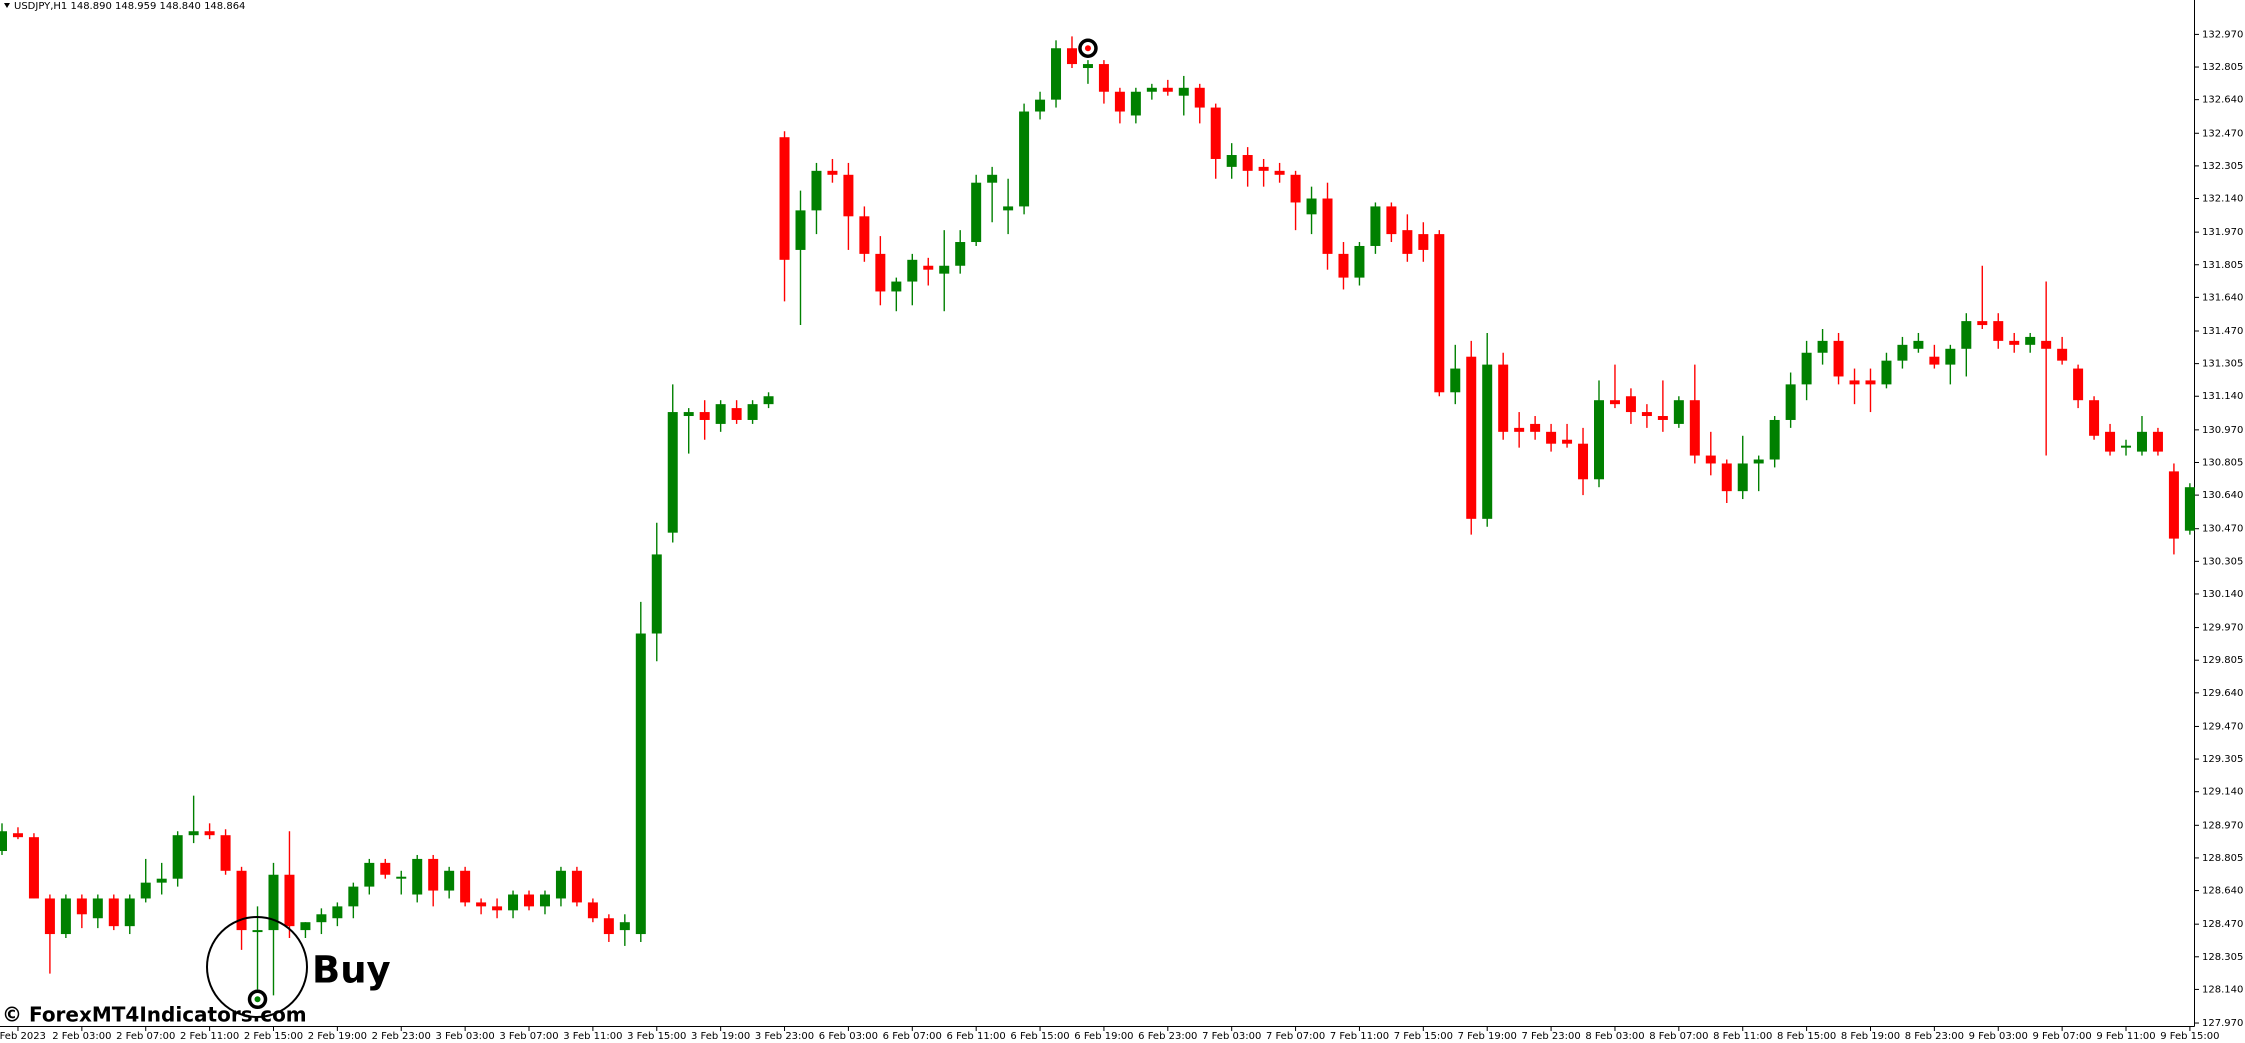  What do you see at coordinates (2222, 297) in the screenshot?
I see `y-tick-label: 131.640` at bounding box center [2222, 297].